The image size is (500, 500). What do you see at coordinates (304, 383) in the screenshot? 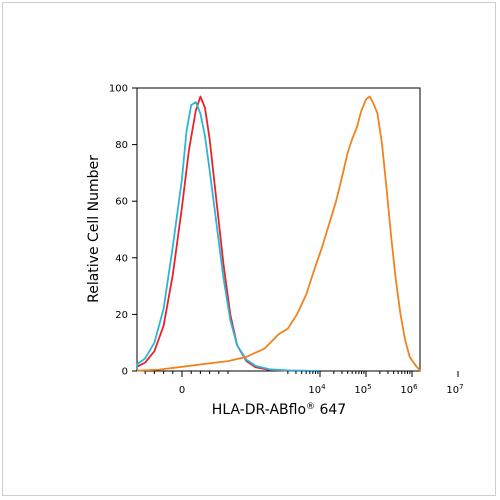
I see `x-axis-ticks: 0 10⁴ 10⁵ 10⁶ 10⁷` at bounding box center [304, 383].